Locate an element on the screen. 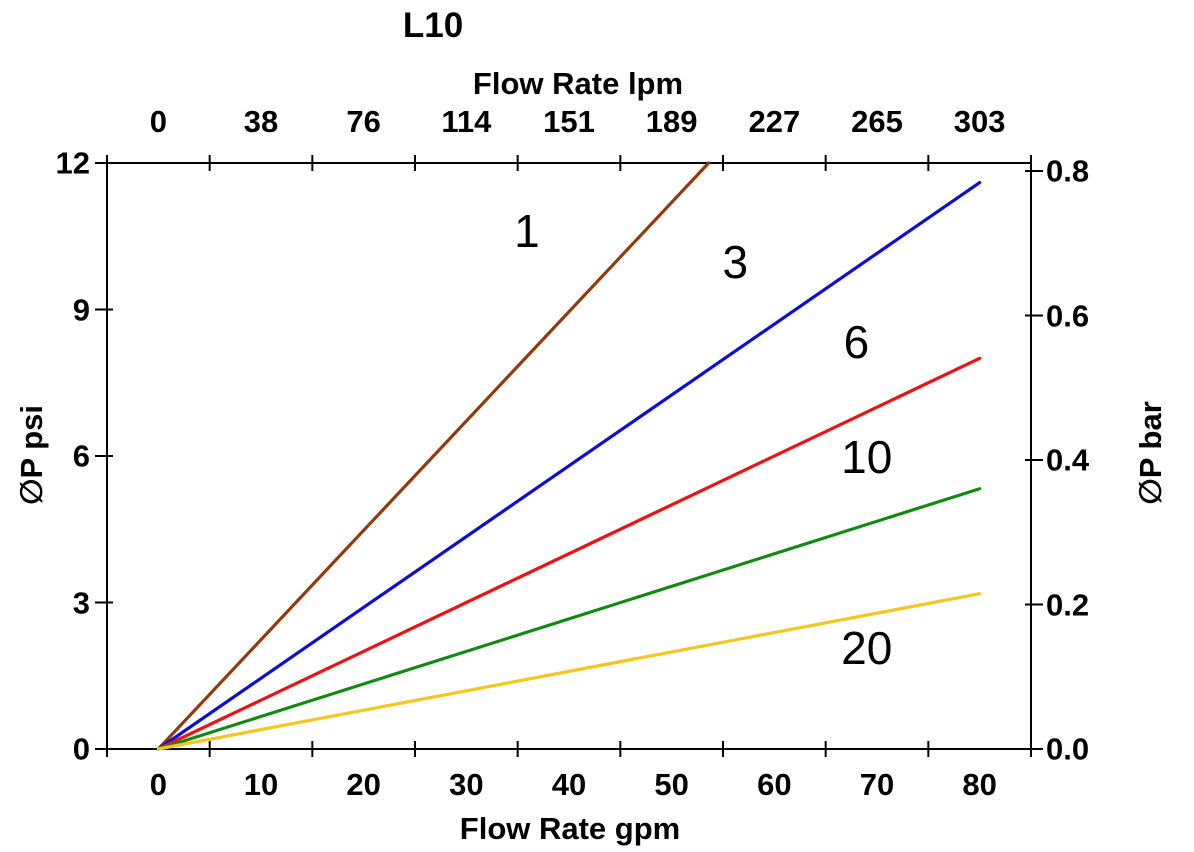 The width and height of the screenshot is (1194, 852). right-axis-tick-0.6: 0.6 is located at coordinates (1068, 315).